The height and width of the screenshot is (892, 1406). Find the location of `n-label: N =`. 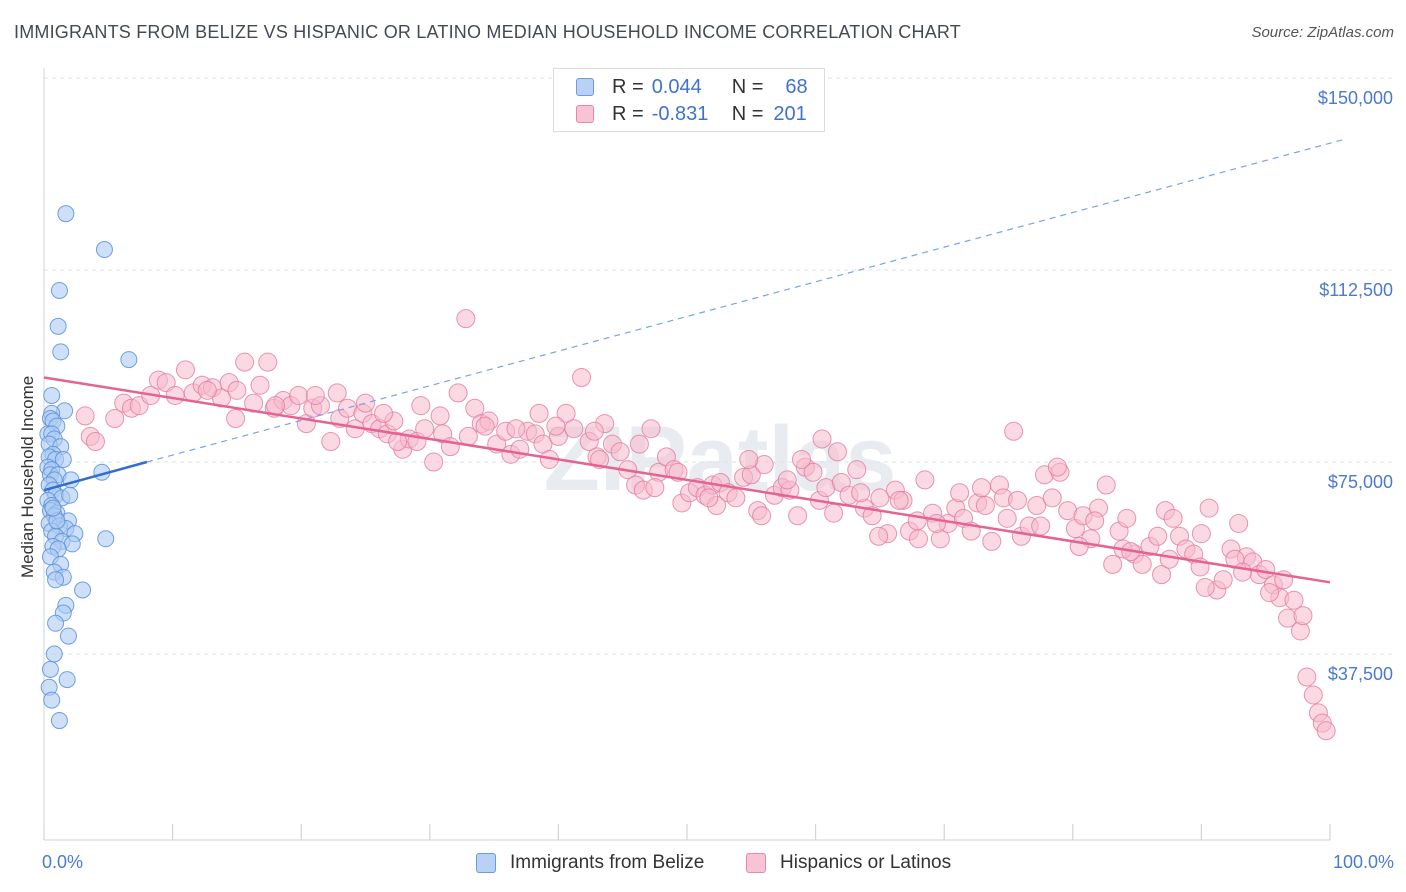

n-label: N = is located at coordinates (747, 86).